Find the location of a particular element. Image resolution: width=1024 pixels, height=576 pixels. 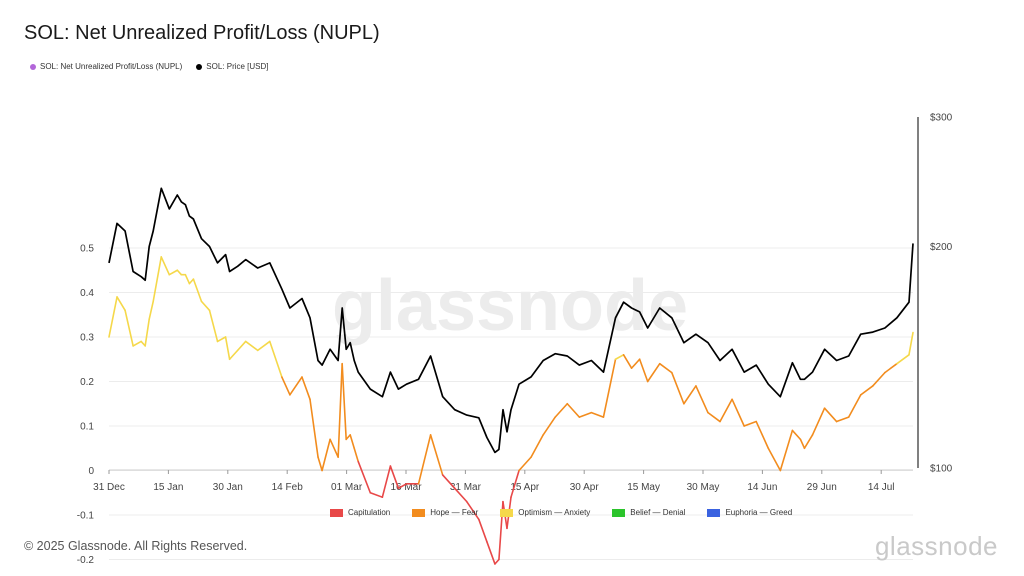

y-right-tick-label: $200 is located at coordinates (941, 247).